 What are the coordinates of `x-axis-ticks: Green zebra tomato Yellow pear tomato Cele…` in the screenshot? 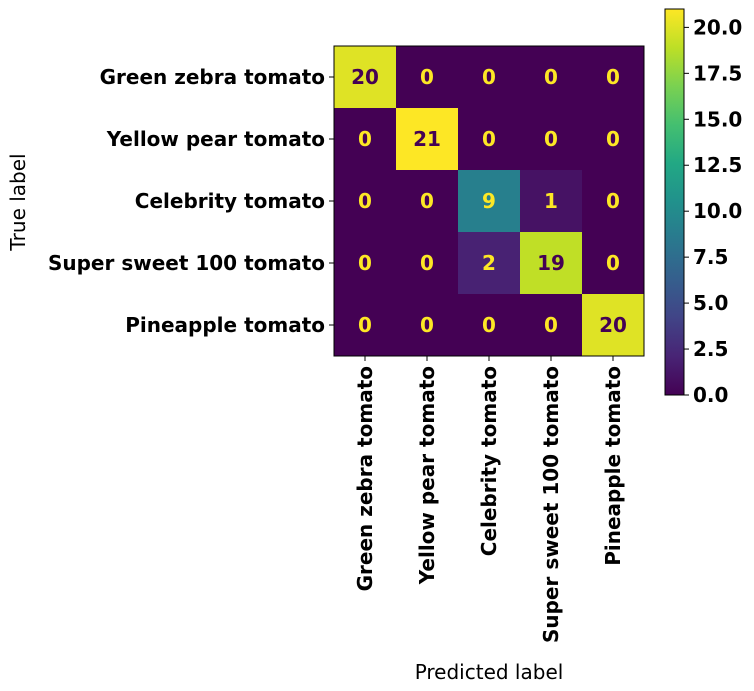 It's located at (489, 499).